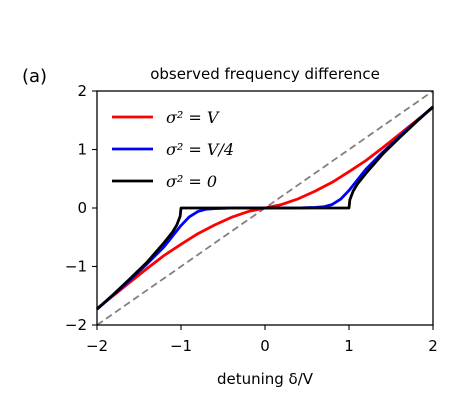 The width and height of the screenshot is (464, 415). Describe the element at coordinates (191, 181) in the screenshot. I see `legend-label-sigma-0: σ² = 0` at that location.